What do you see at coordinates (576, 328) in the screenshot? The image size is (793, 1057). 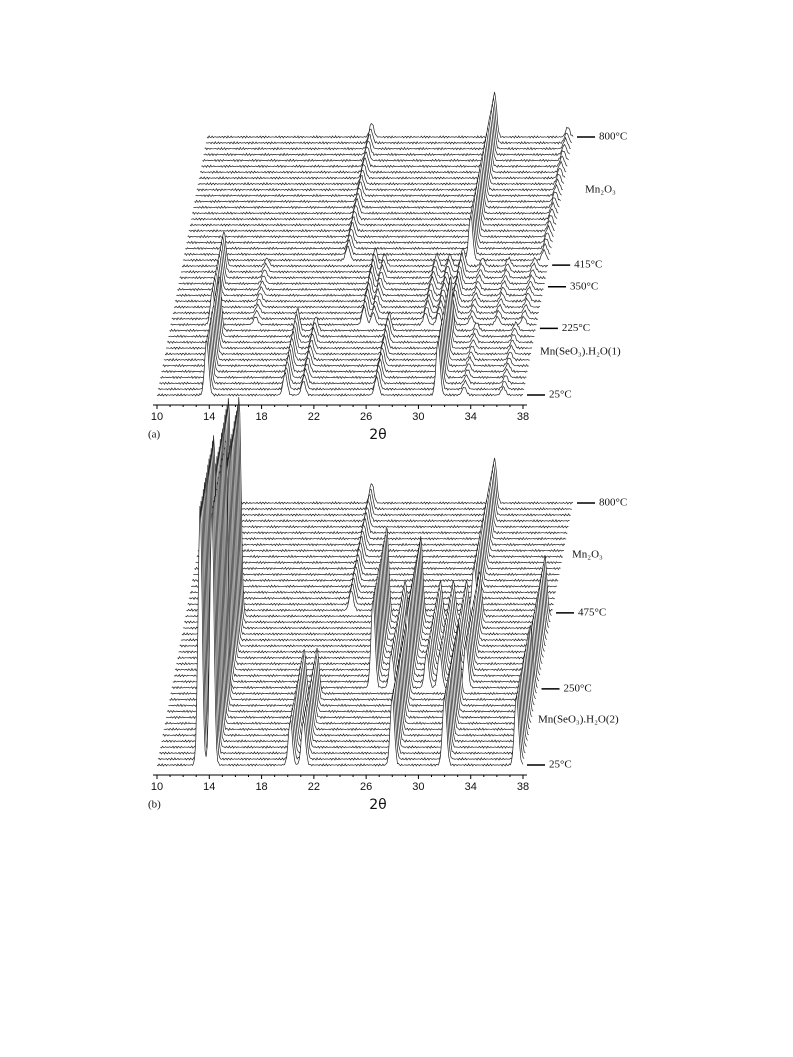 I see `temperature-label: 225°C` at bounding box center [576, 328].